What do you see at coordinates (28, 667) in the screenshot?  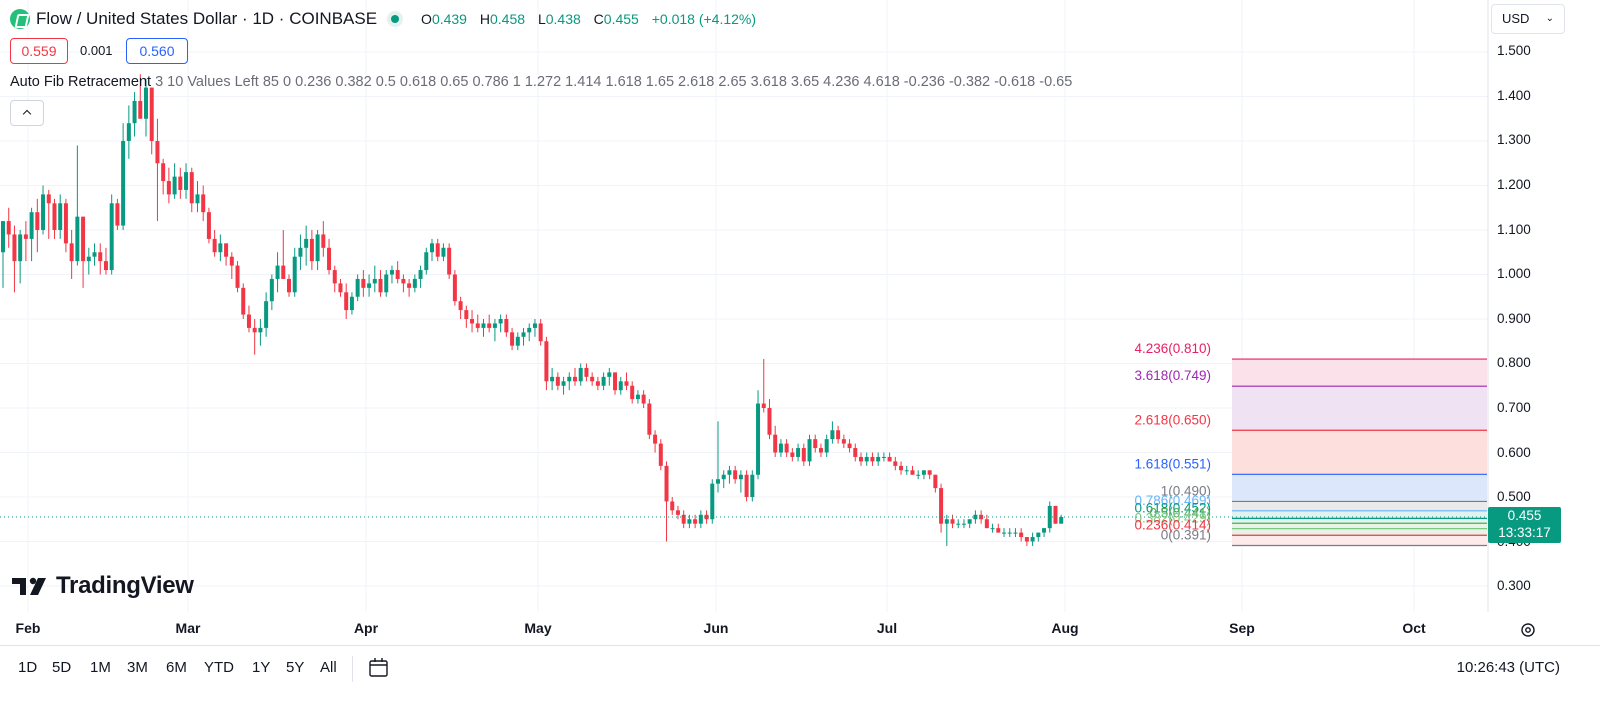 I see `timeframe-1d: 1D` at bounding box center [28, 667].